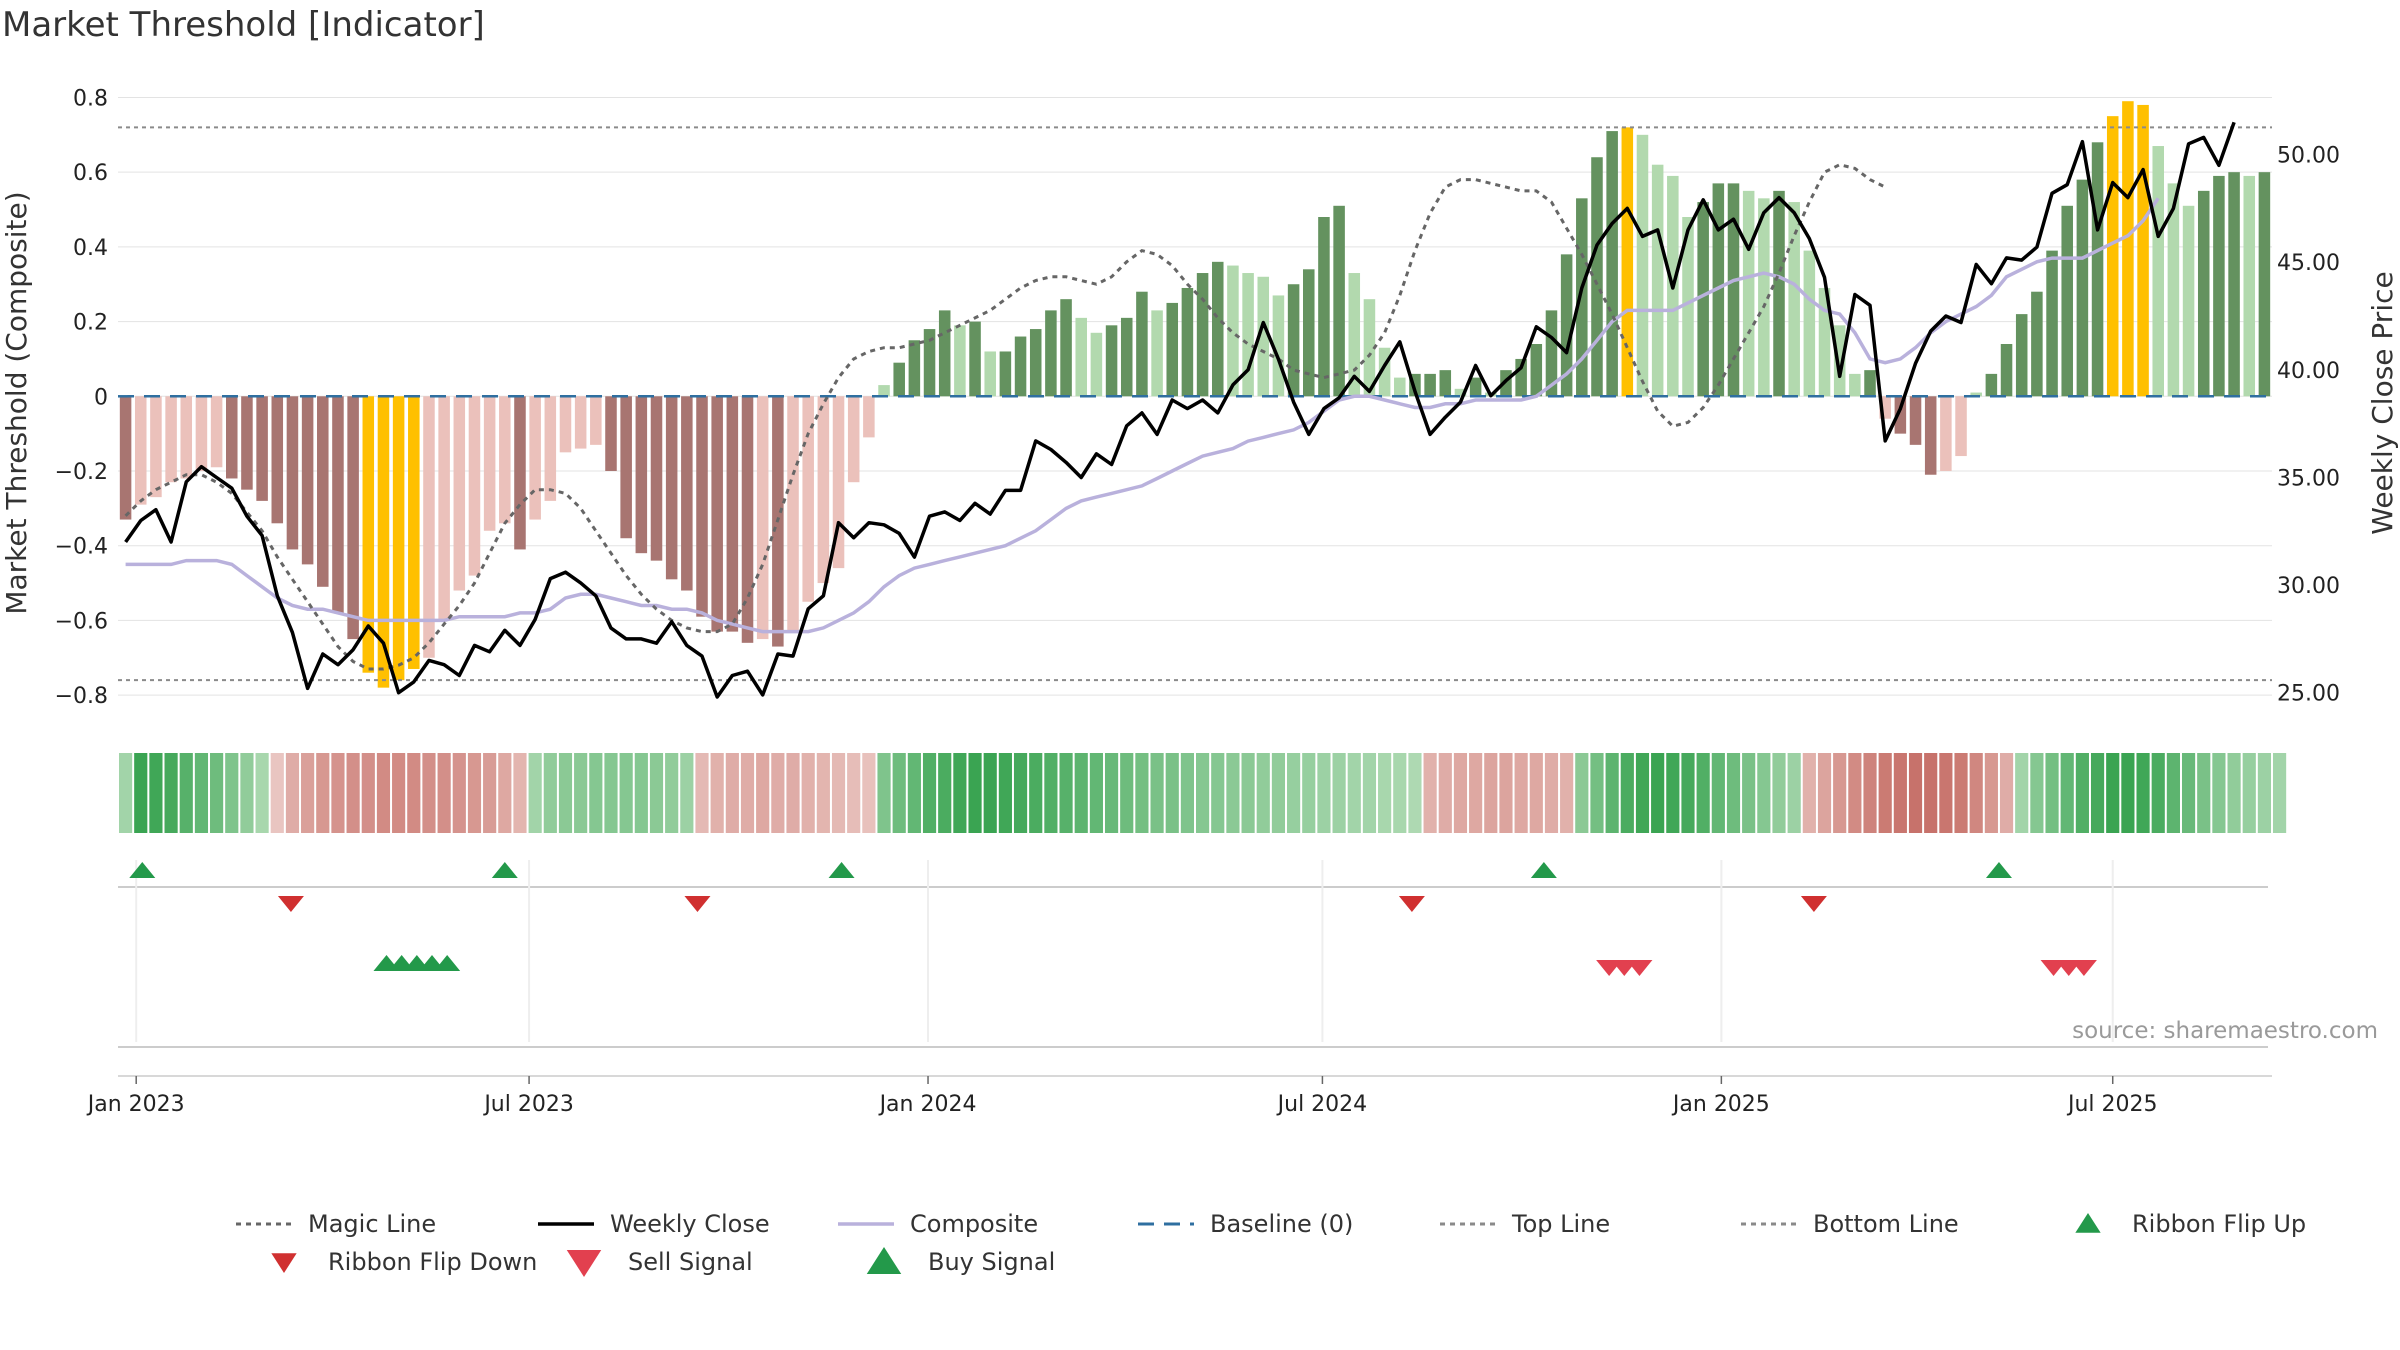 Image resolution: width=2400 pixels, height=1350 pixels. Describe the element at coordinates (101, 397) in the screenshot. I see `y-tick-label-4: 0` at that location.